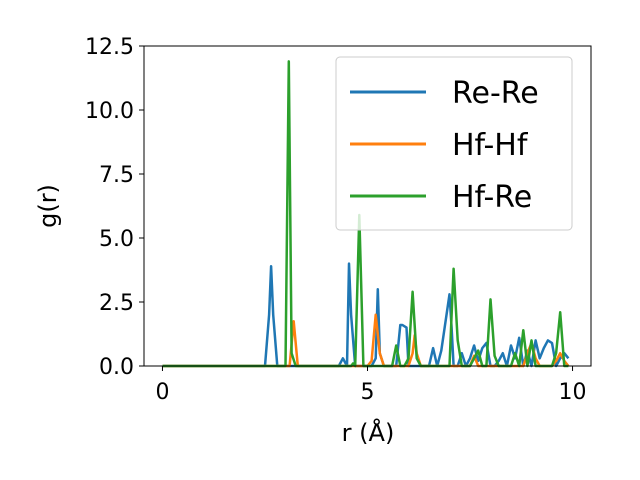  Describe the element at coordinates (490, 145) in the screenshot. I see `legend-label-hf-hf: Hf-Hf` at that location.